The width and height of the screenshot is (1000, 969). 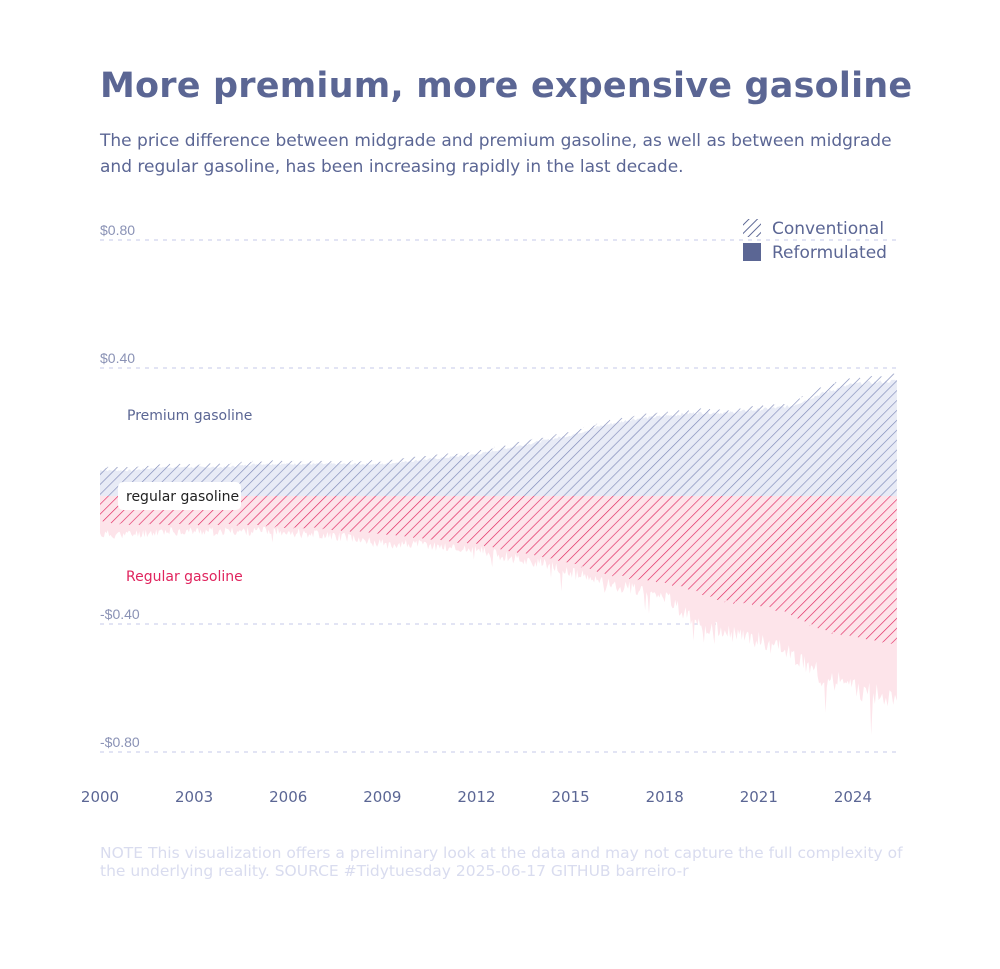 I want to click on x-tick-label-5: 2015, so click(x=570, y=797).